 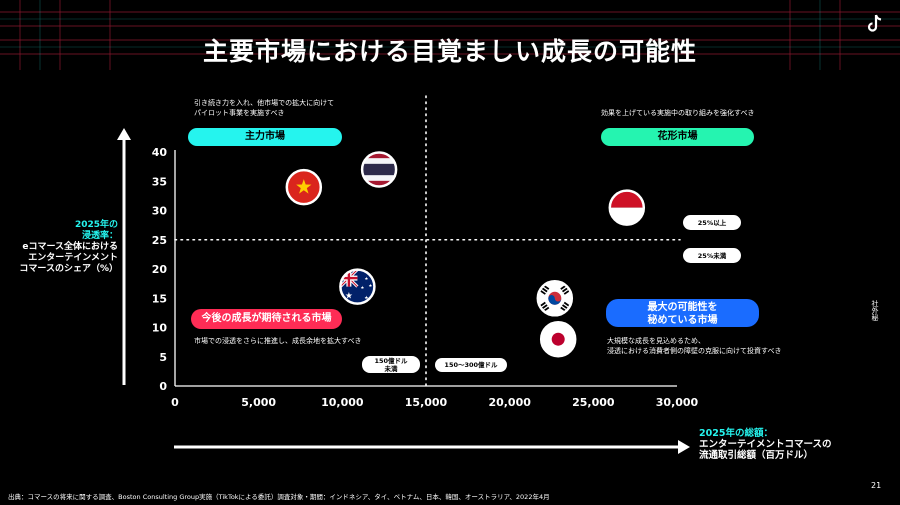 What do you see at coordinates (163, 386) in the screenshot?
I see `y-tick-label: 0` at bounding box center [163, 386].